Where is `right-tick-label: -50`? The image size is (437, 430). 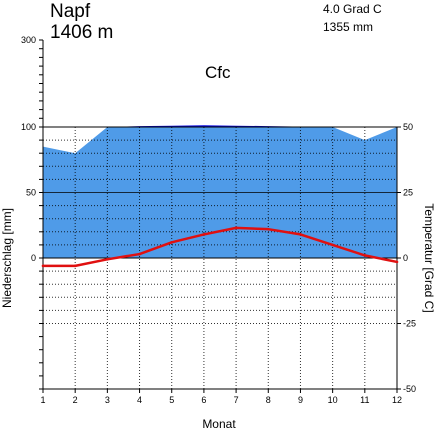 right-tick-label: -50 is located at coordinates (409, 389).